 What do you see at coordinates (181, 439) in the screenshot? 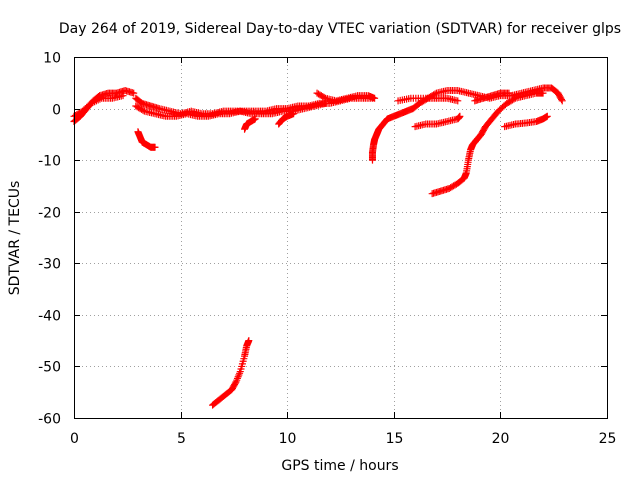
I see `x-tick-label: 5` at bounding box center [181, 439].